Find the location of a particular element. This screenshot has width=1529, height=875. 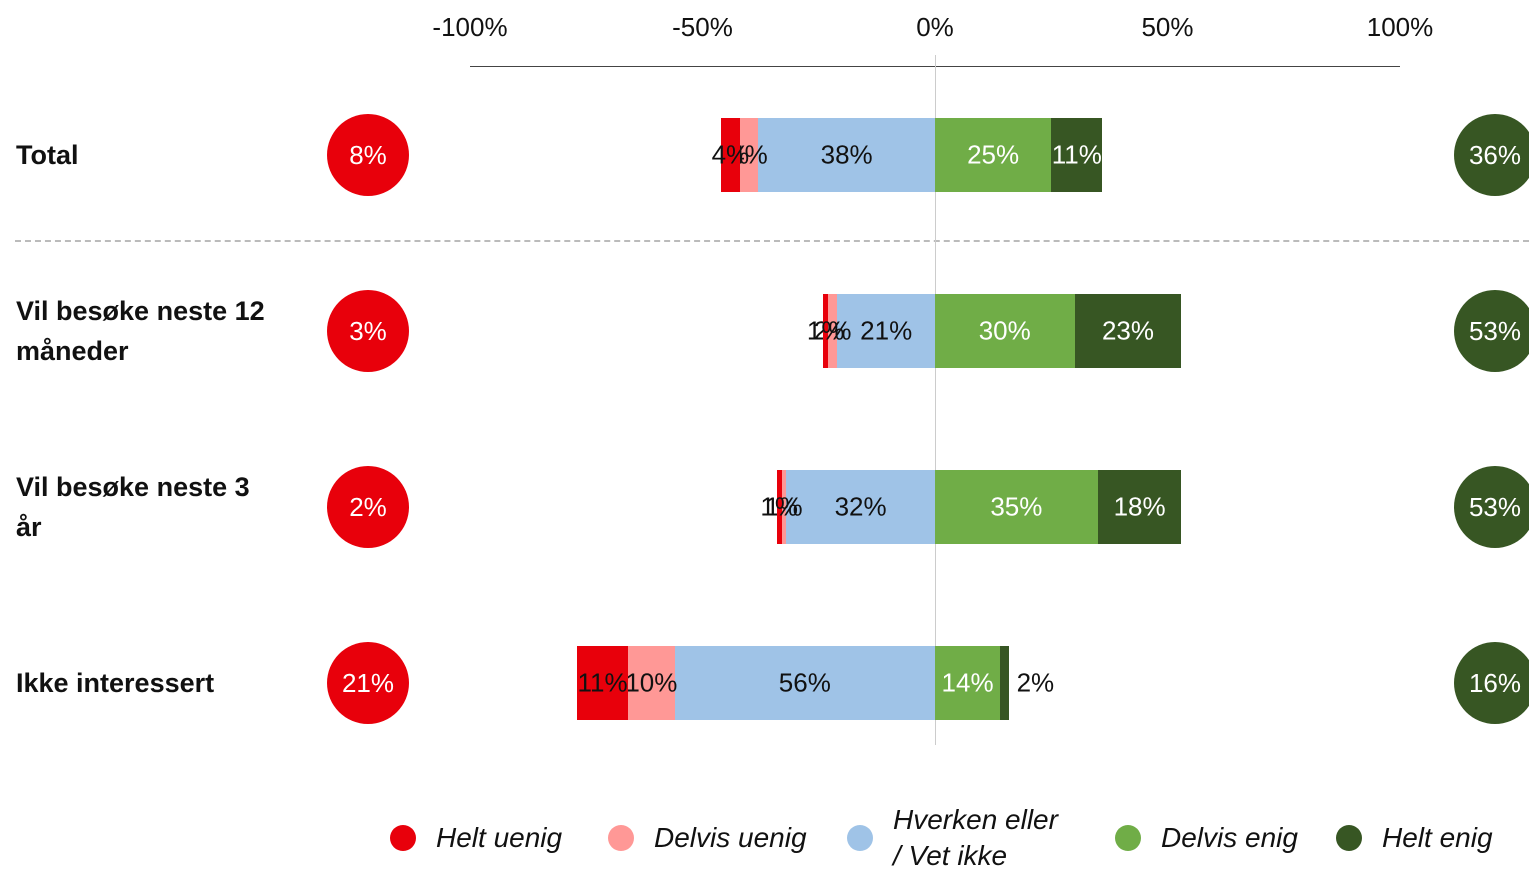

legend-item: Hverken eller / Vet ikke is located at coordinates (957, 837).